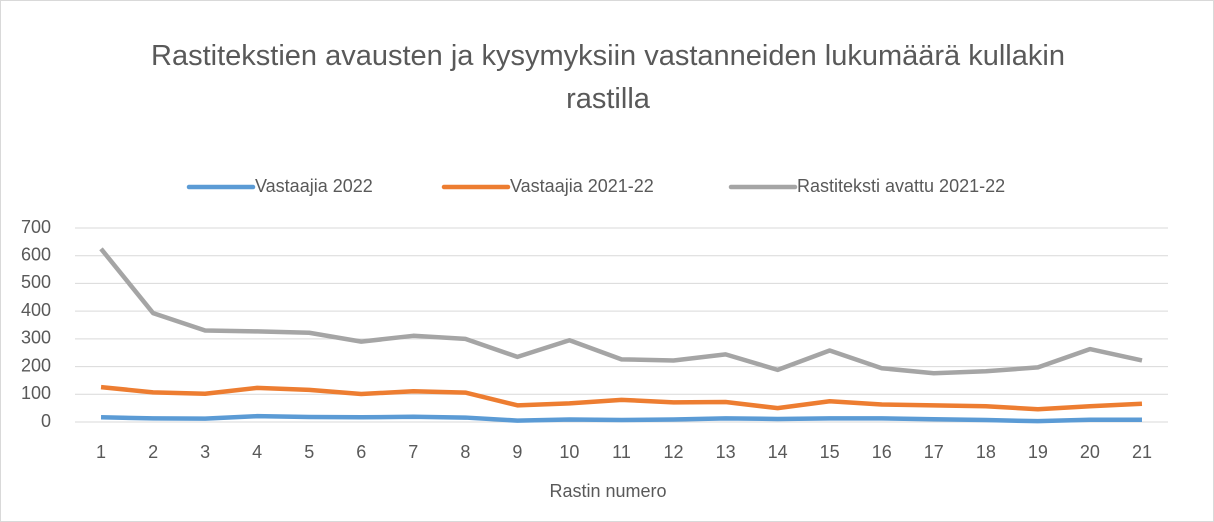 This screenshot has height=522, width=1214. What do you see at coordinates (882, 452) in the screenshot?
I see `x-tick-label: 16` at bounding box center [882, 452].